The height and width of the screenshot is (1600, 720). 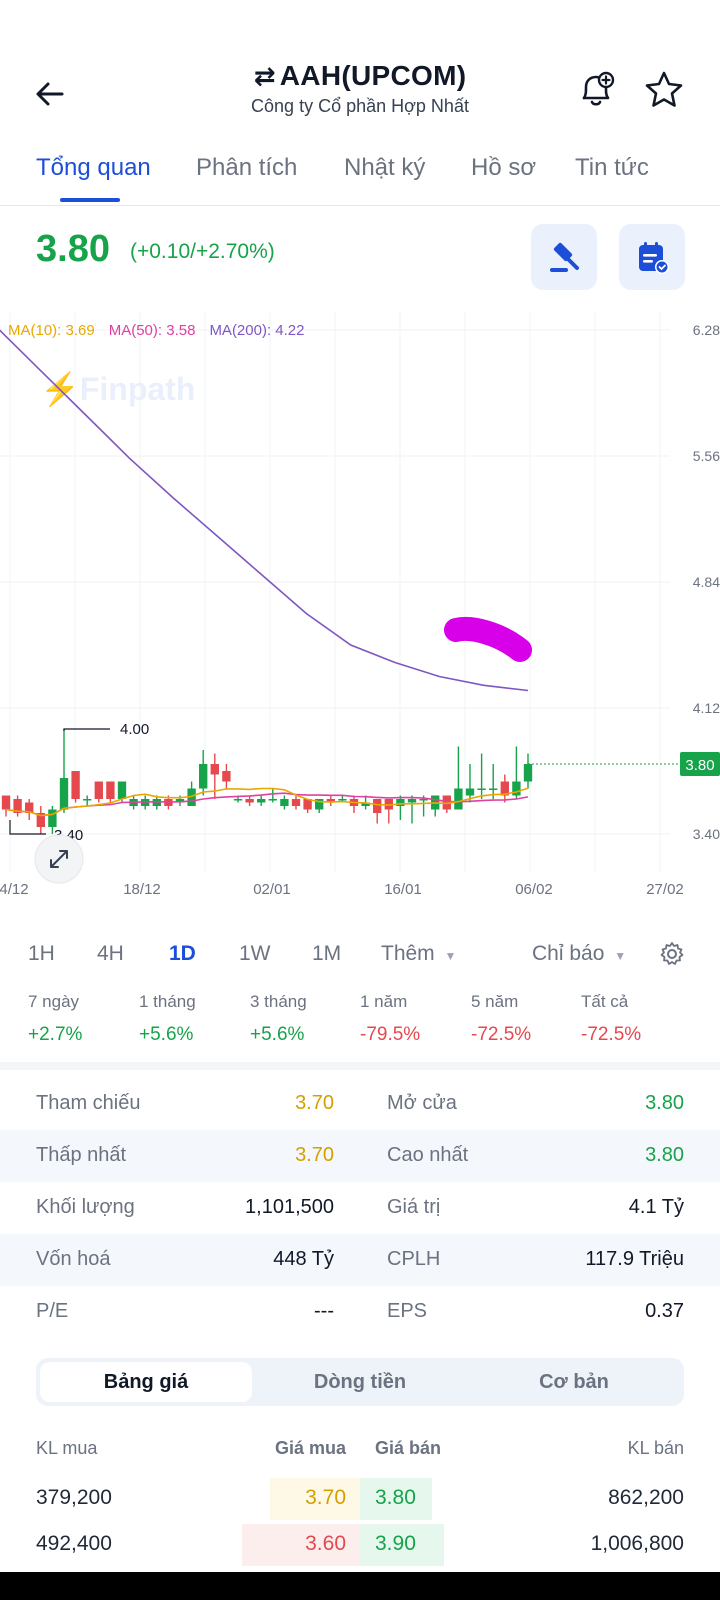 I want to click on more-dropdown: Thêm ▼, so click(x=418, y=954).